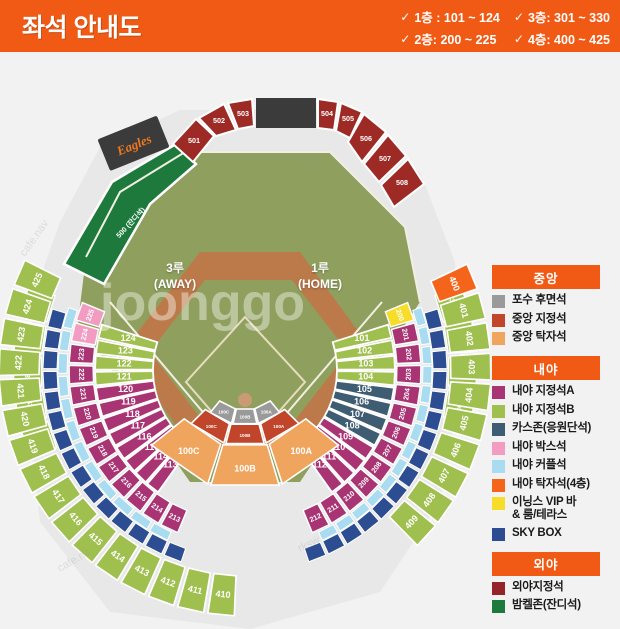 This screenshot has width=620, height=629. I want to click on section-223: 223, so click(82, 354).